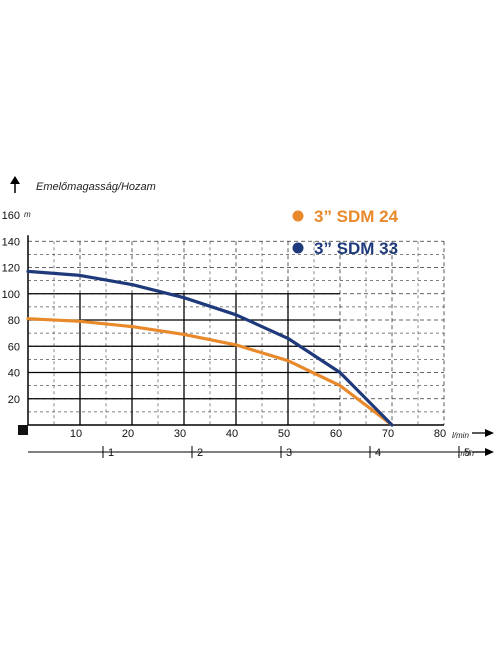 The width and height of the screenshot is (496, 664). Describe the element at coordinates (14, 400) in the screenshot. I see `y-tick-label: 20` at that location.